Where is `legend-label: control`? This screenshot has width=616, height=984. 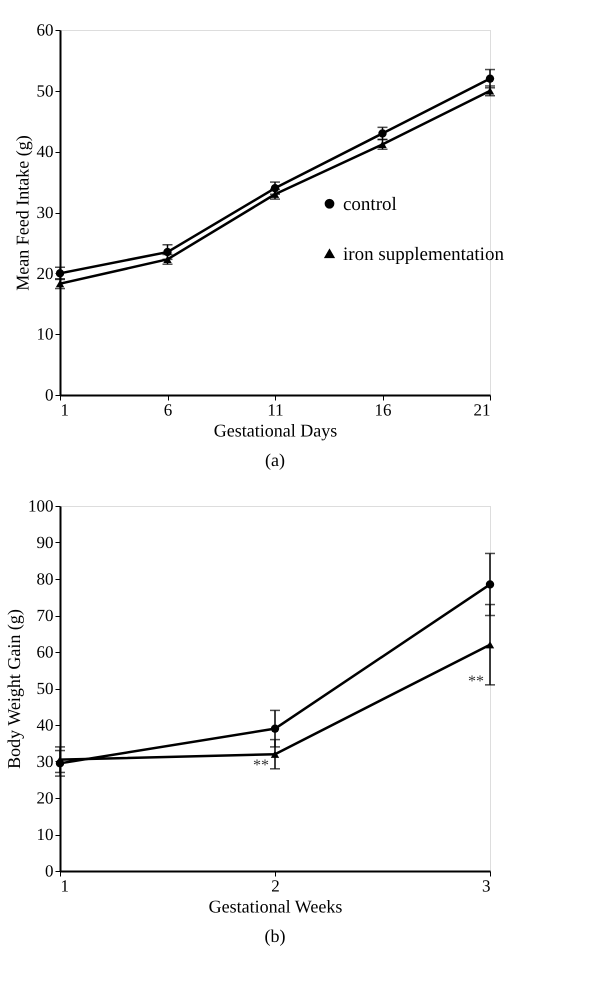
legend-label: control is located at coordinates (370, 204).